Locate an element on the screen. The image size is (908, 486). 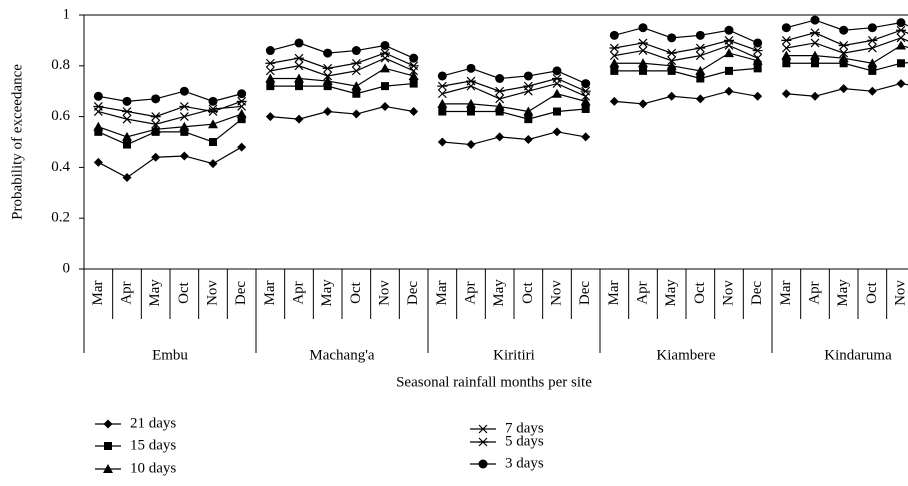
legend-label: 5 days is located at coordinates (524, 441).